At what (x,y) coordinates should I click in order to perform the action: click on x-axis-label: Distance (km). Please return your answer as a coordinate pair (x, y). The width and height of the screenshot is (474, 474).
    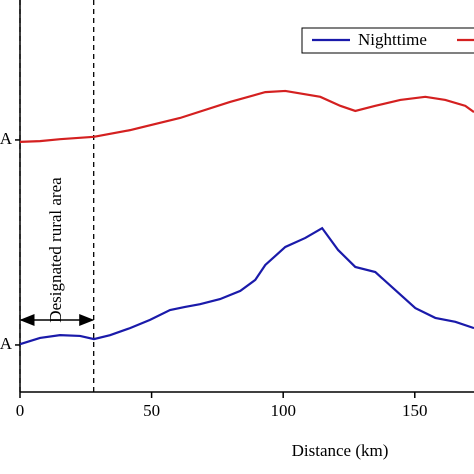
    Looking at the image, I should click on (340, 450).